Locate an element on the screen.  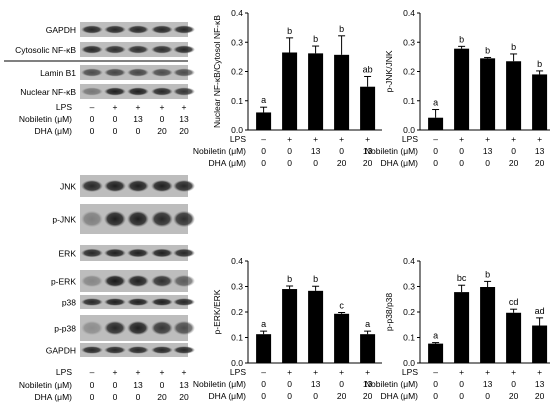
blot-row-bottom-6: GAPDH is located at coordinates (120, 350).